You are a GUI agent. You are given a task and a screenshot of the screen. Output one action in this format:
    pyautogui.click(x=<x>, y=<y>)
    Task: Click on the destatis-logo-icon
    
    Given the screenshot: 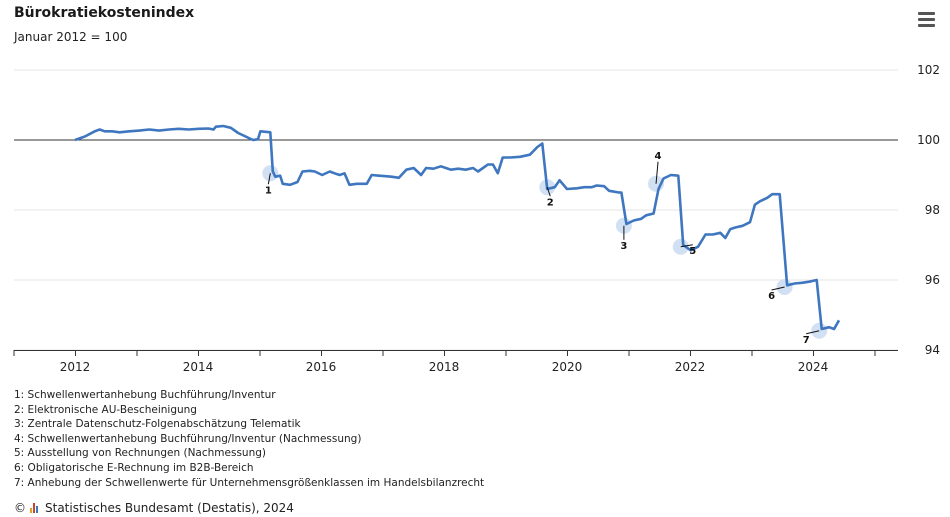 What is the action you would take?
    pyautogui.click(x=34, y=508)
    